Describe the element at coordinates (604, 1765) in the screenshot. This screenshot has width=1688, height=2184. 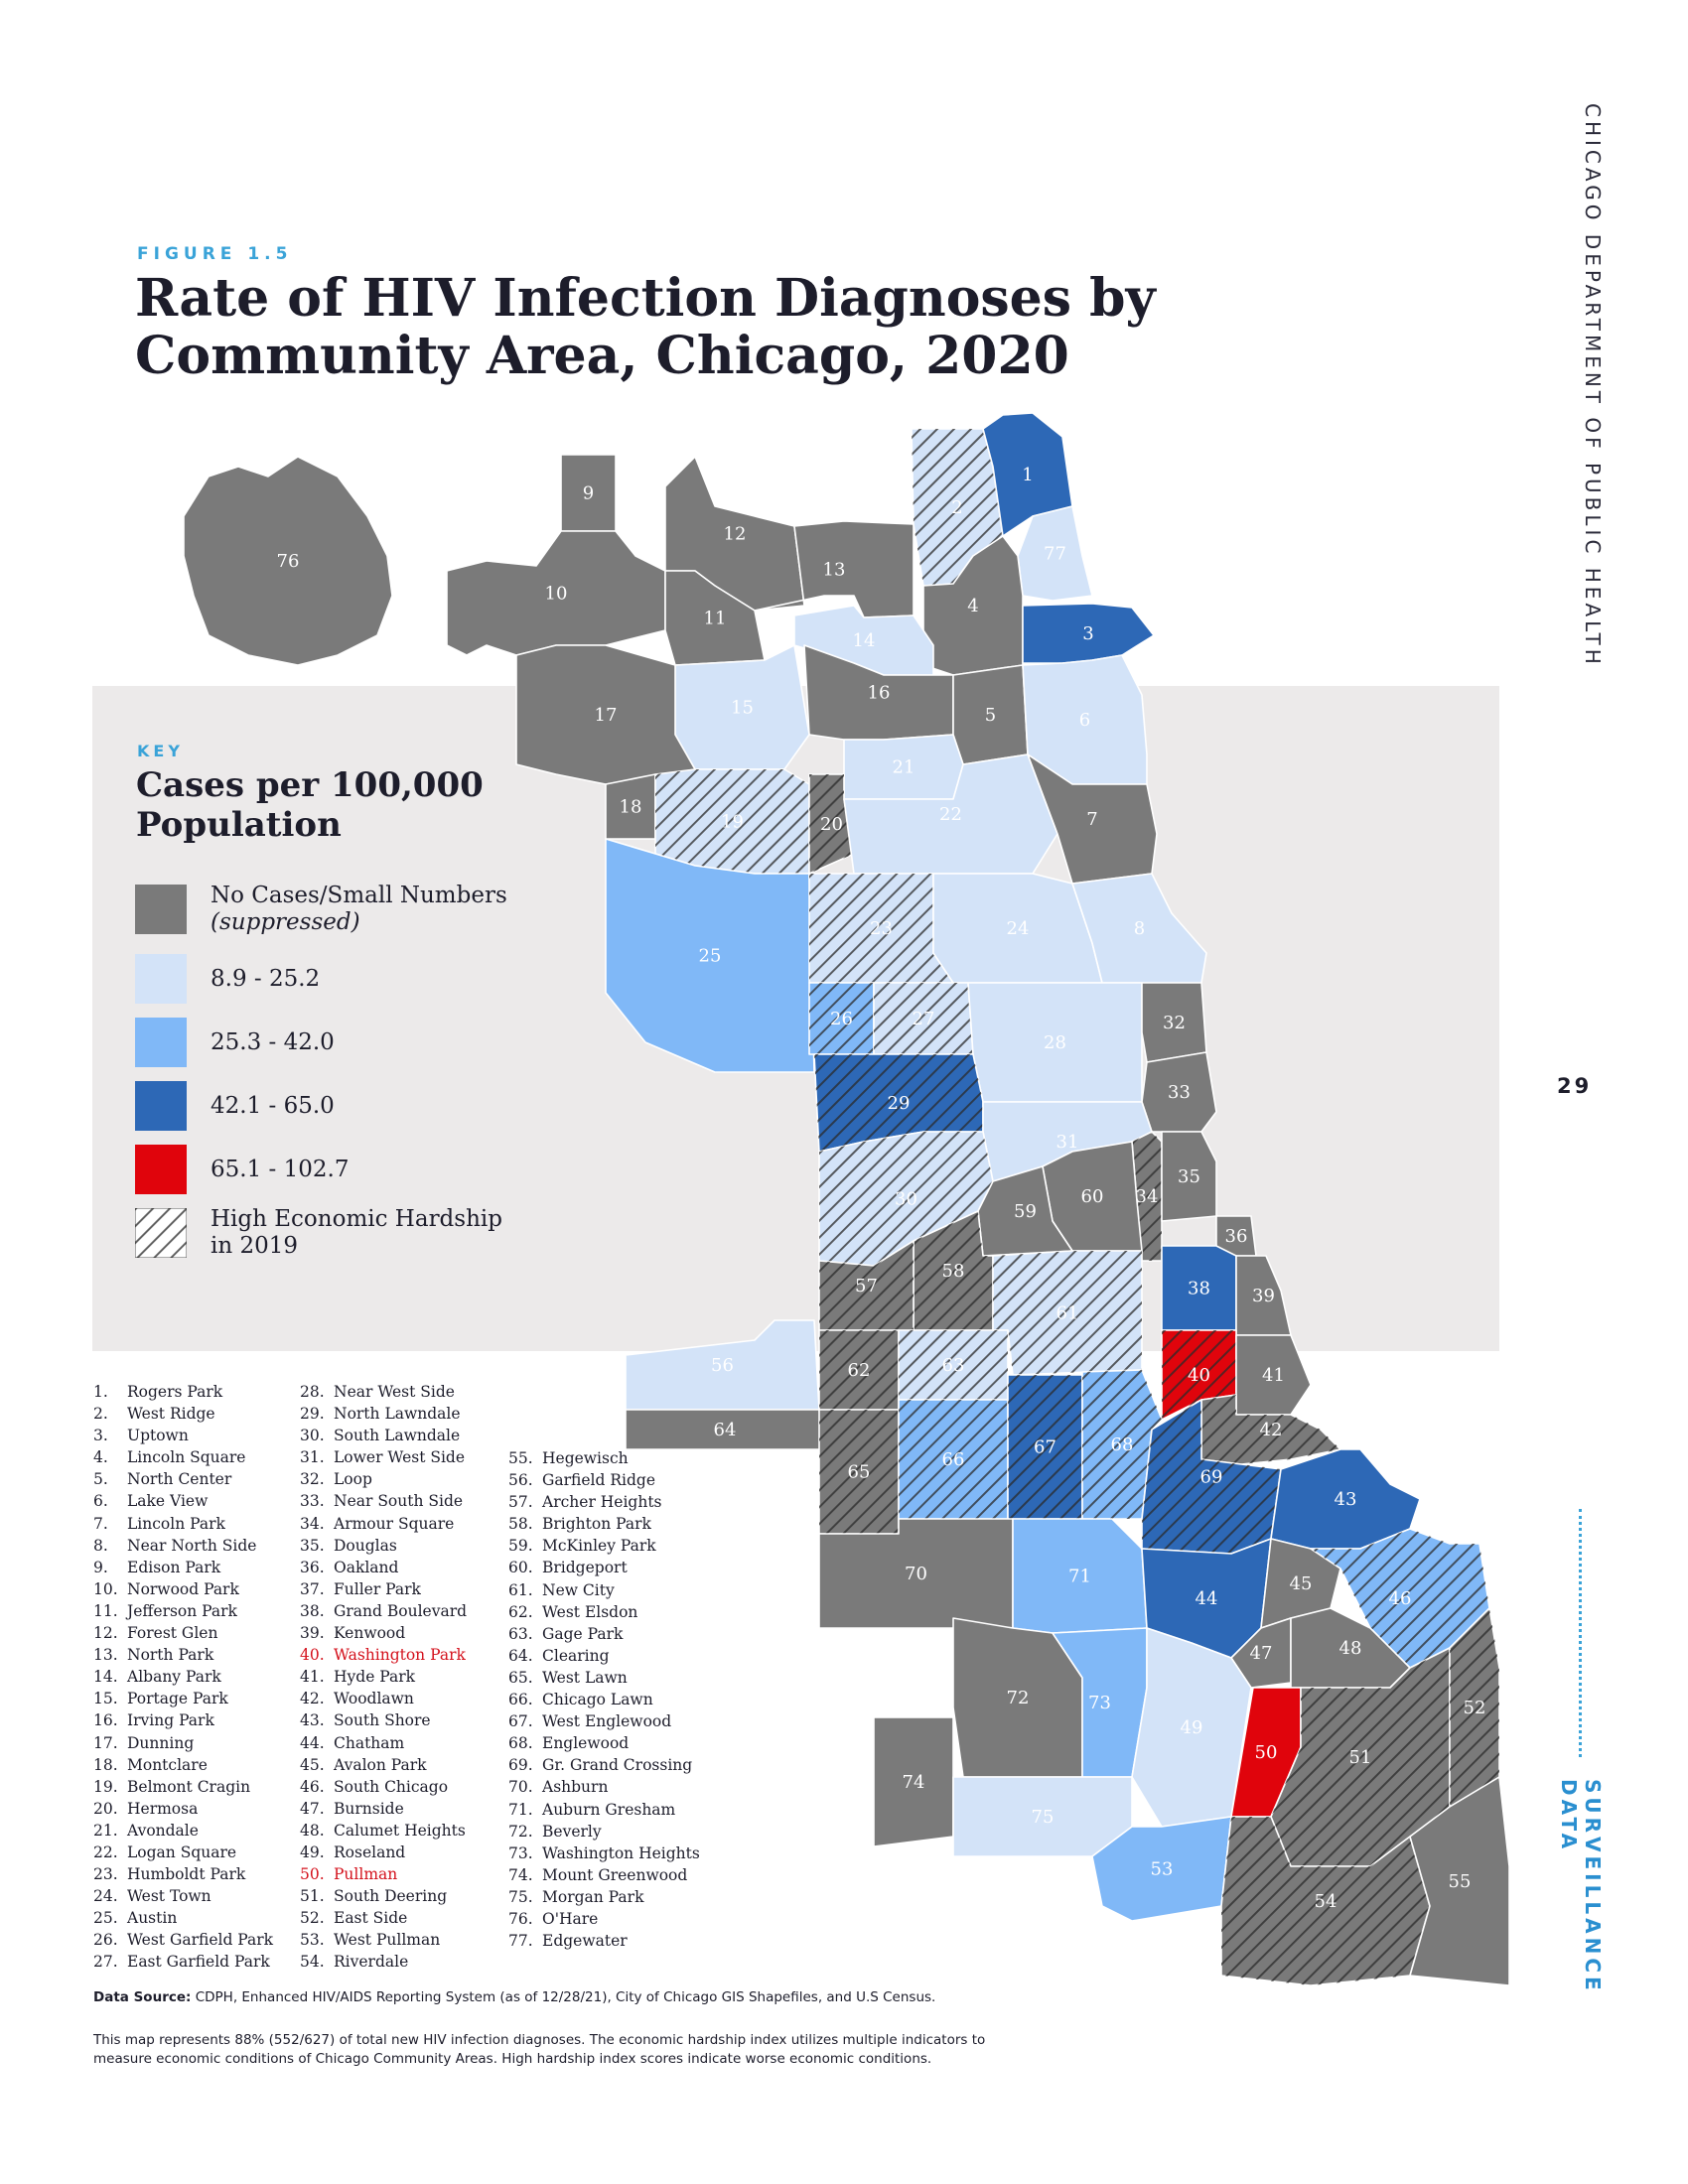
I see `area-list-item: 69. Gr. Grand Crossing` at that location.